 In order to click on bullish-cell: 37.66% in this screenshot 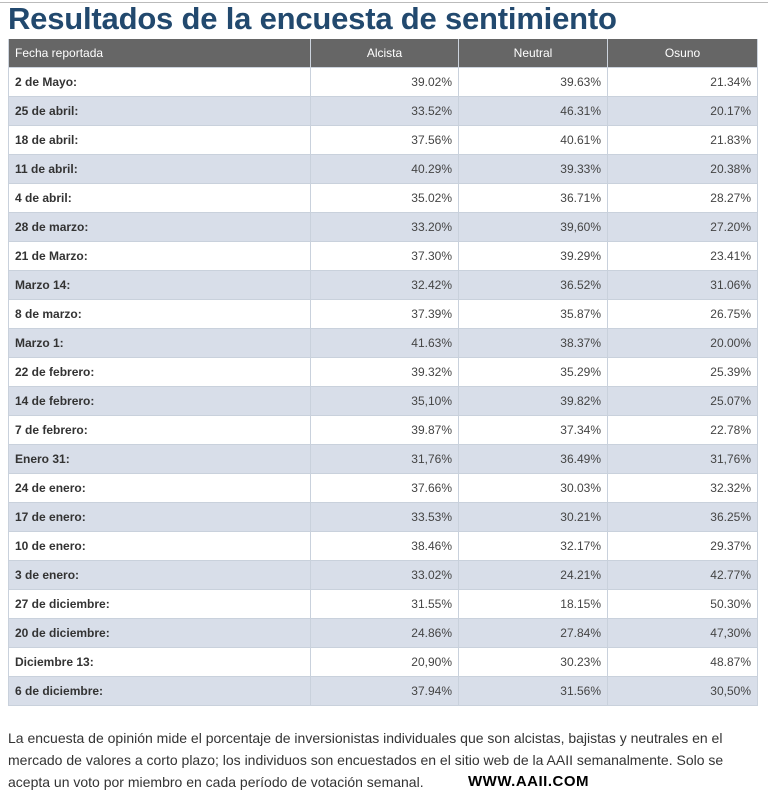, I will do `click(384, 488)`.